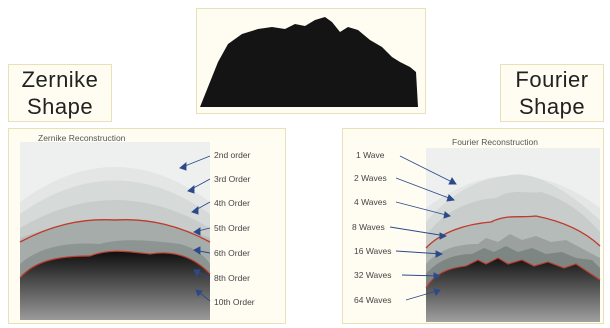  What do you see at coordinates (232, 253) in the screenshot?
I see `zernike-order-6th: 6th Order` at bounding box center [232, 253].